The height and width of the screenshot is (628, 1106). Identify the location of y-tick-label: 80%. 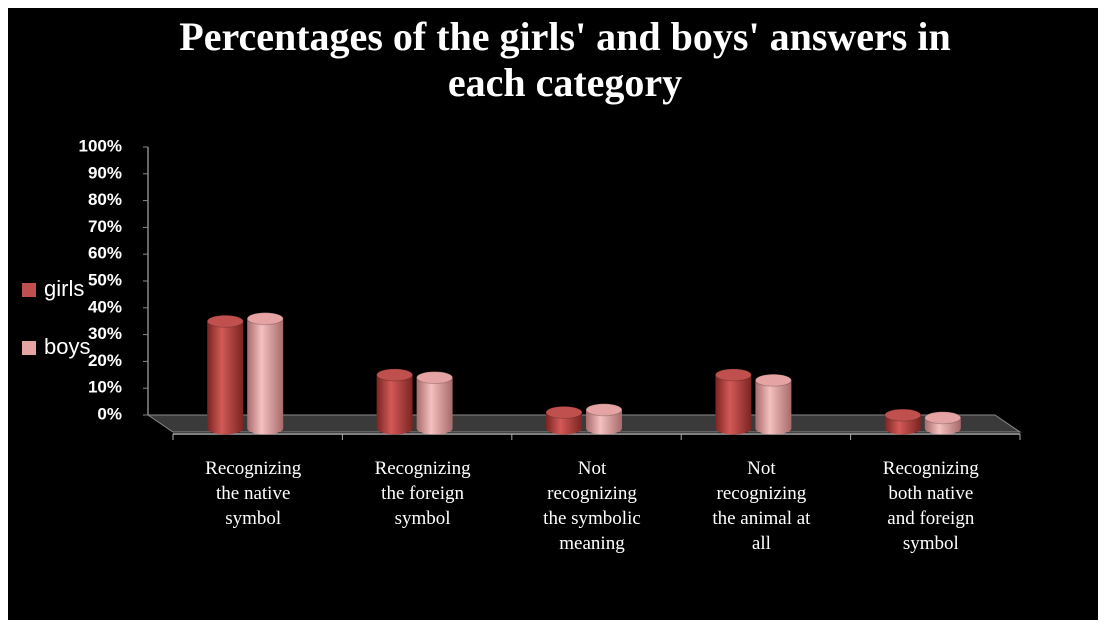
(105, 199).